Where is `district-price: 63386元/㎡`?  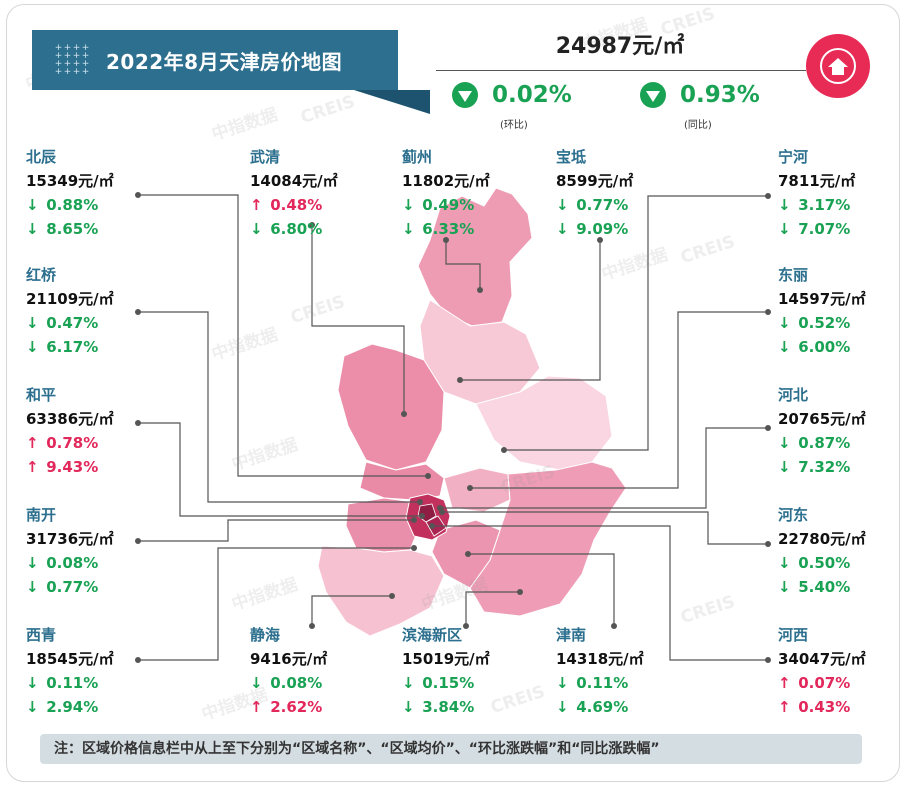
district-price: 63386元/㎡ is located at coordinates (70, 419).